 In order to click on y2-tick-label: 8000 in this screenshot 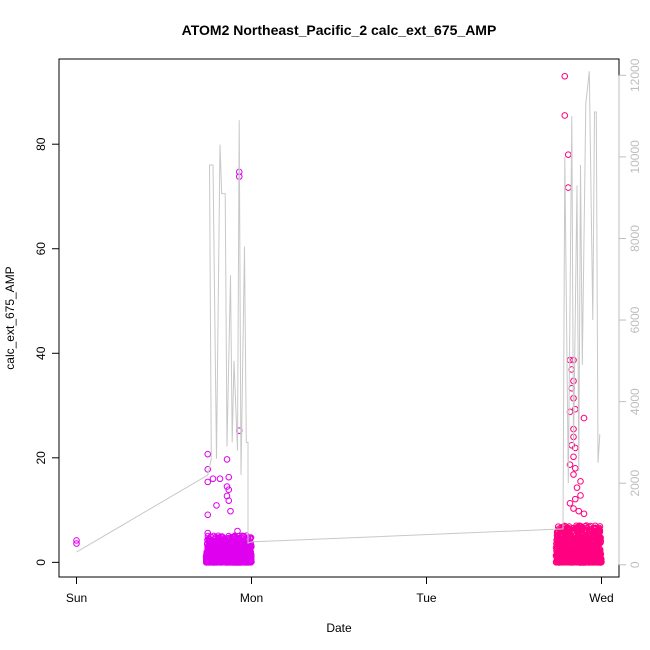, I will do `click(635, 238)`.